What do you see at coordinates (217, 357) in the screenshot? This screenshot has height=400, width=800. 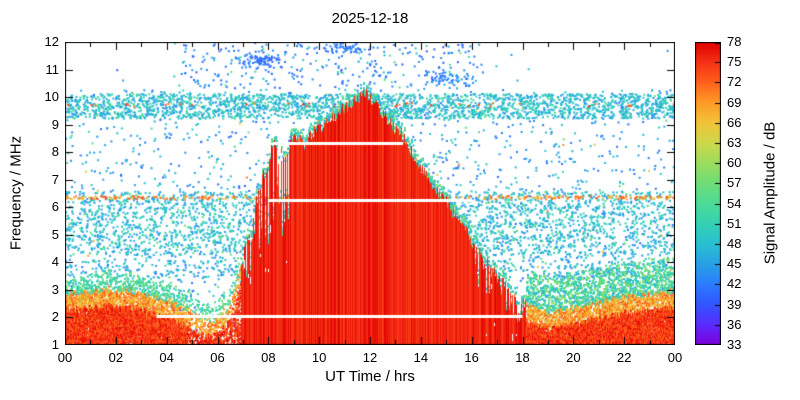 I see `x-tick-label: 06` at bounding box center [217, 357].